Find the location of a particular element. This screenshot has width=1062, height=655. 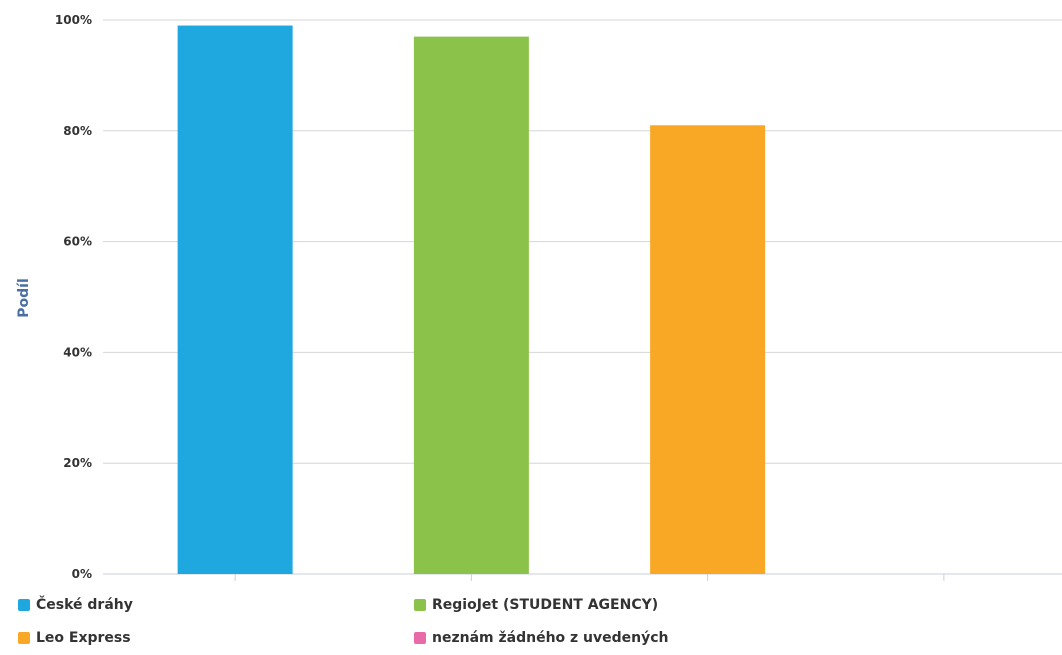

y-axis-title: Podíl is located at coordinates (24, 298).